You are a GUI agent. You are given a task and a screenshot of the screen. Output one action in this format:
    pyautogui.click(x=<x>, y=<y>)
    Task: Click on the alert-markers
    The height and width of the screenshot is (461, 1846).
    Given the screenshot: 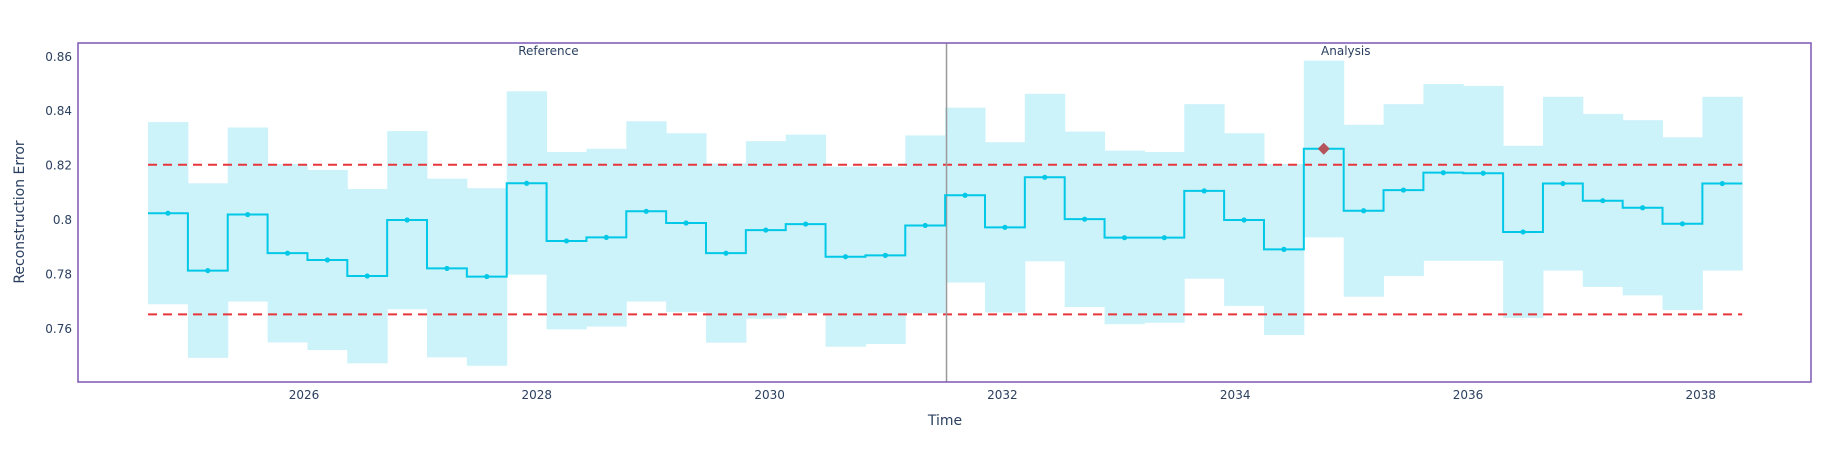 What is the action you would take?
    pyautogui.click(x=1323, y=148)
    